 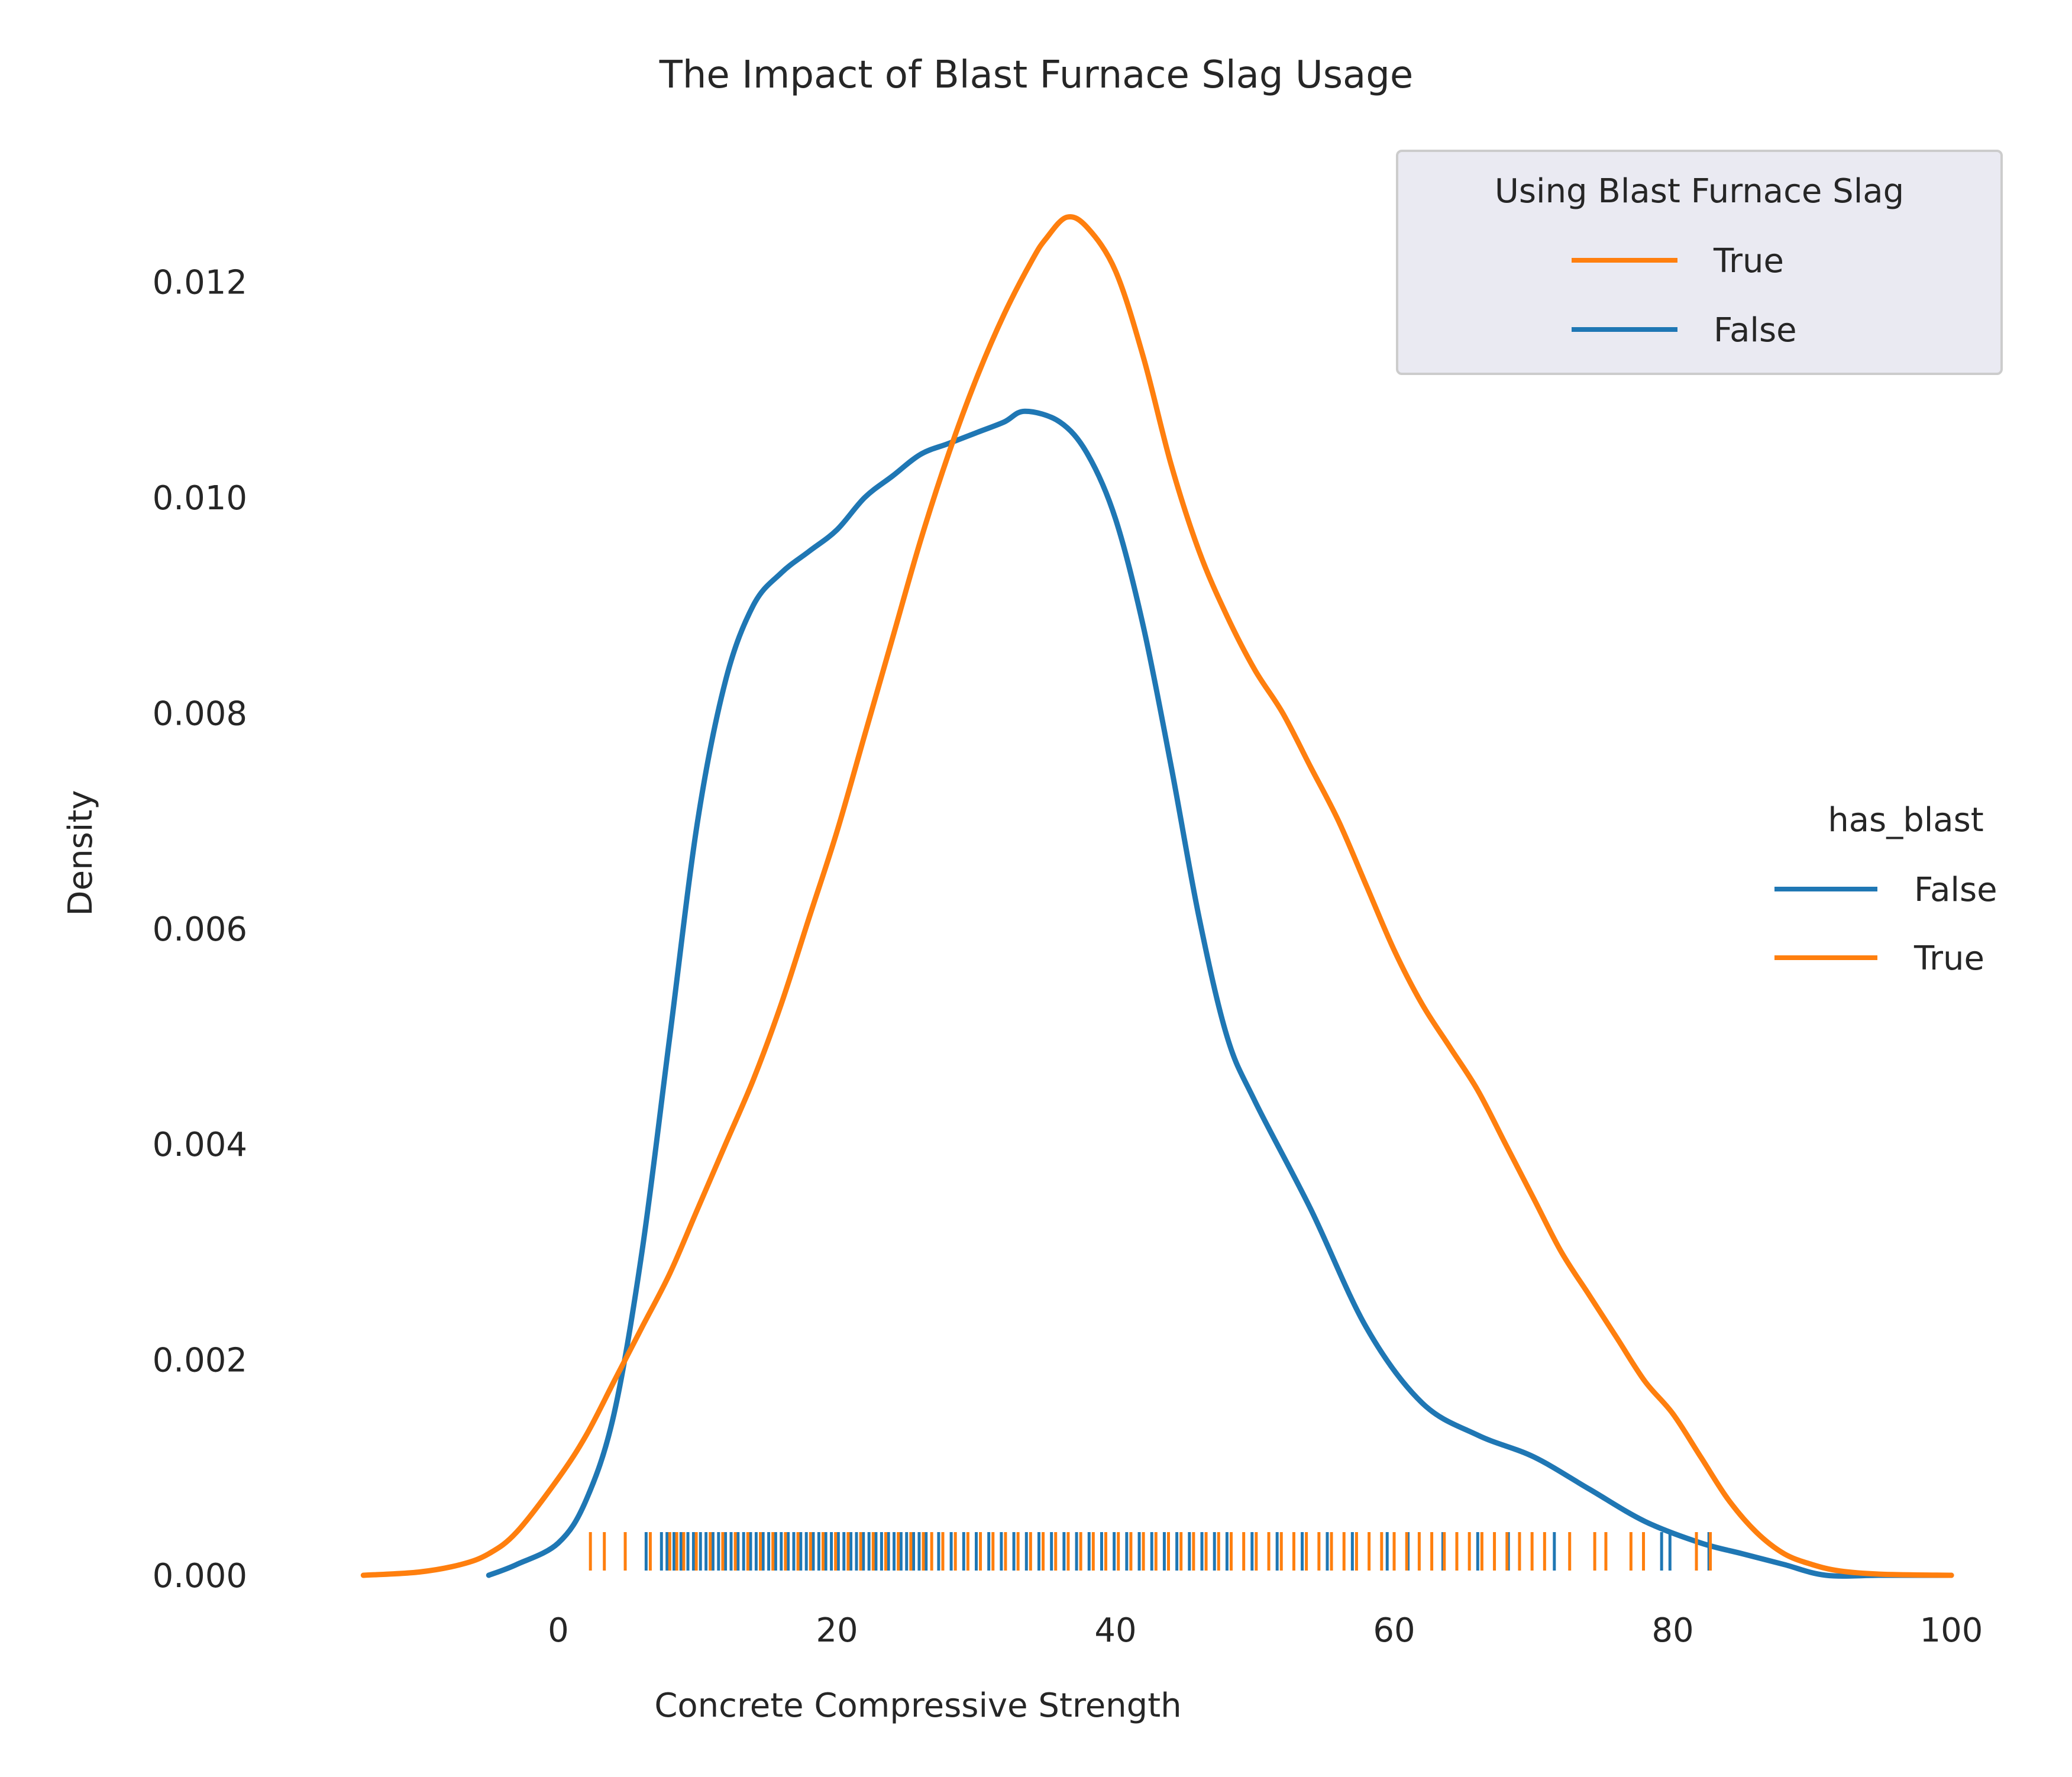 What do you see at coordinates (1906, 820) in the screenshot?
I see `legend-side-title: has_blast` at bounding box center [1906, 820].